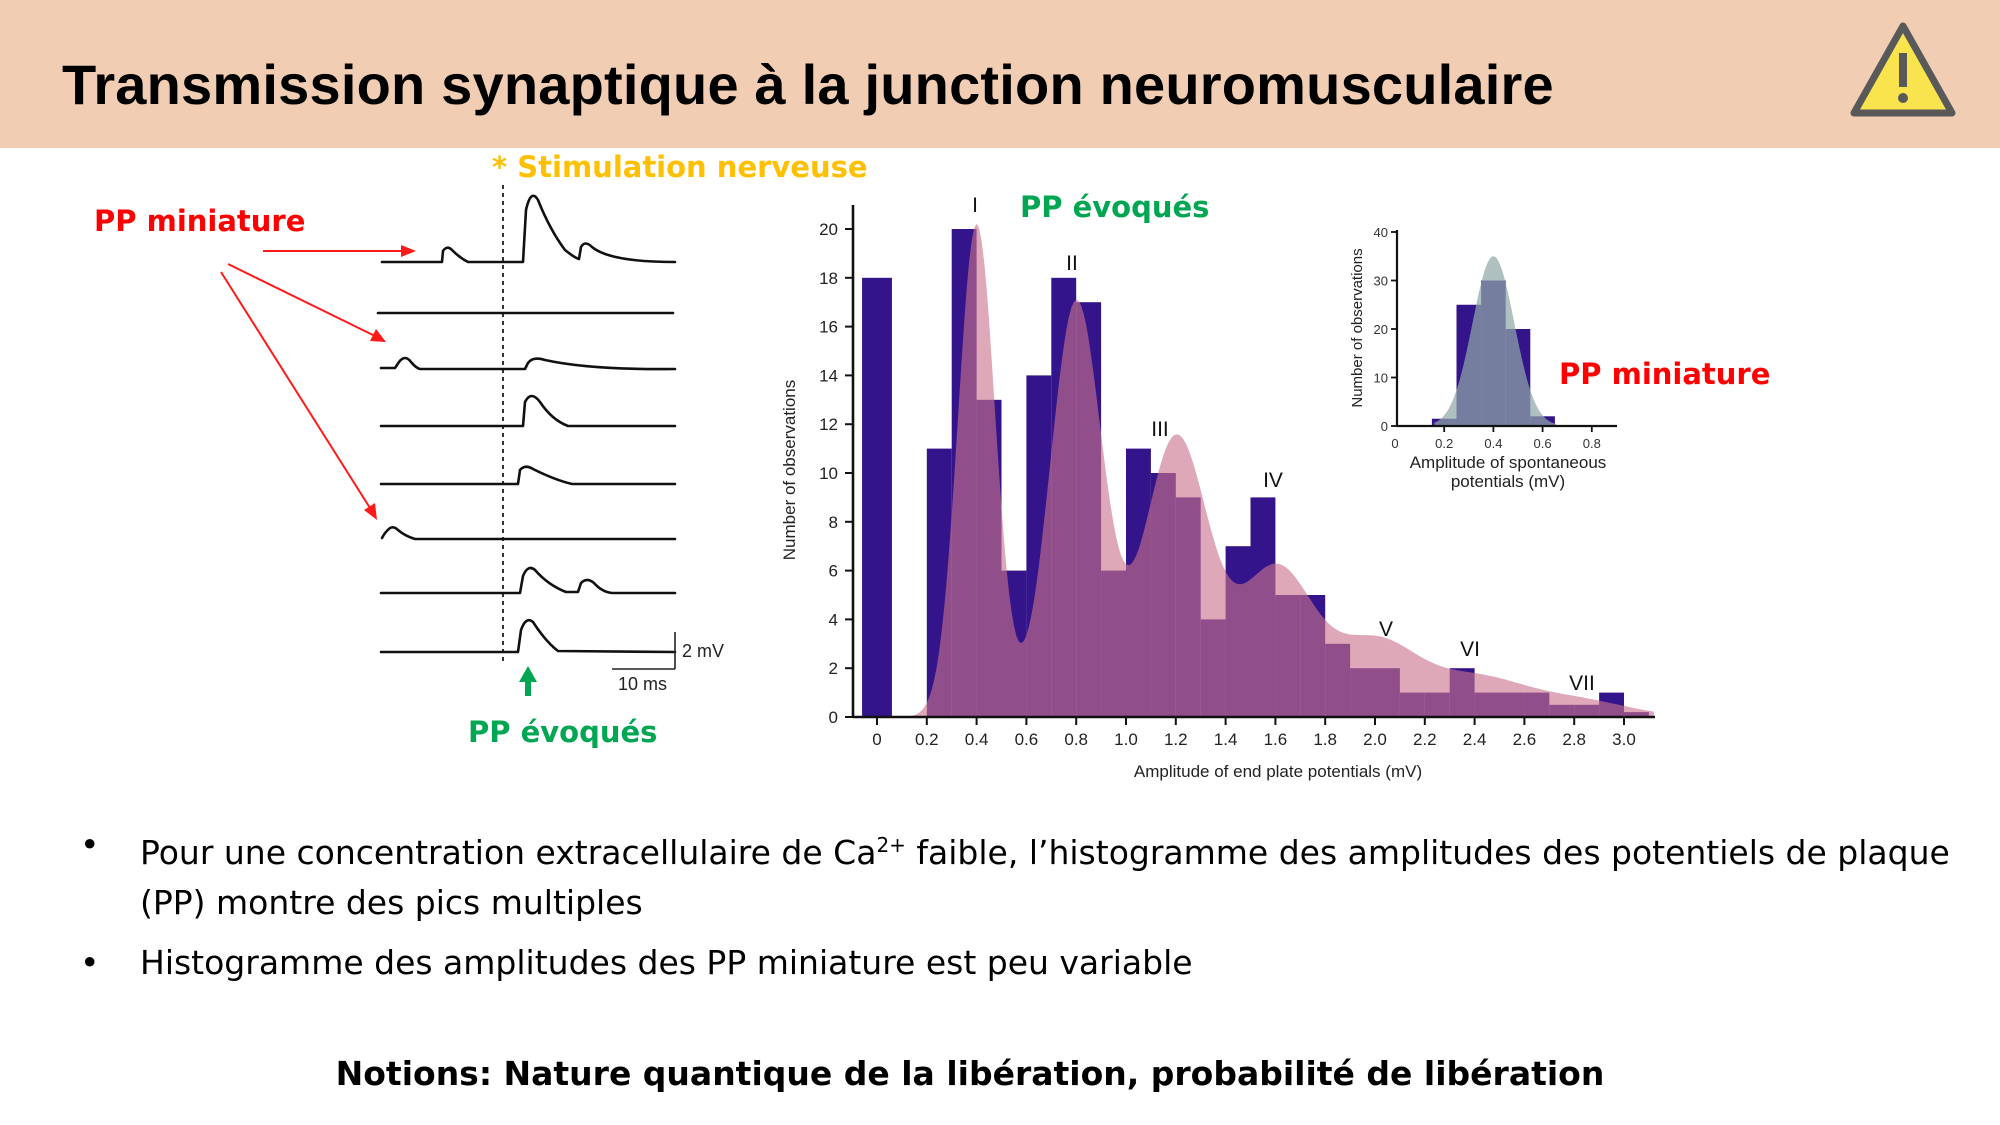 This screenshot has width=2000, height=1125. Describe the element at coordinates (1375, 739) in the screenshot. I see `svg-text: 2.0` at that location.